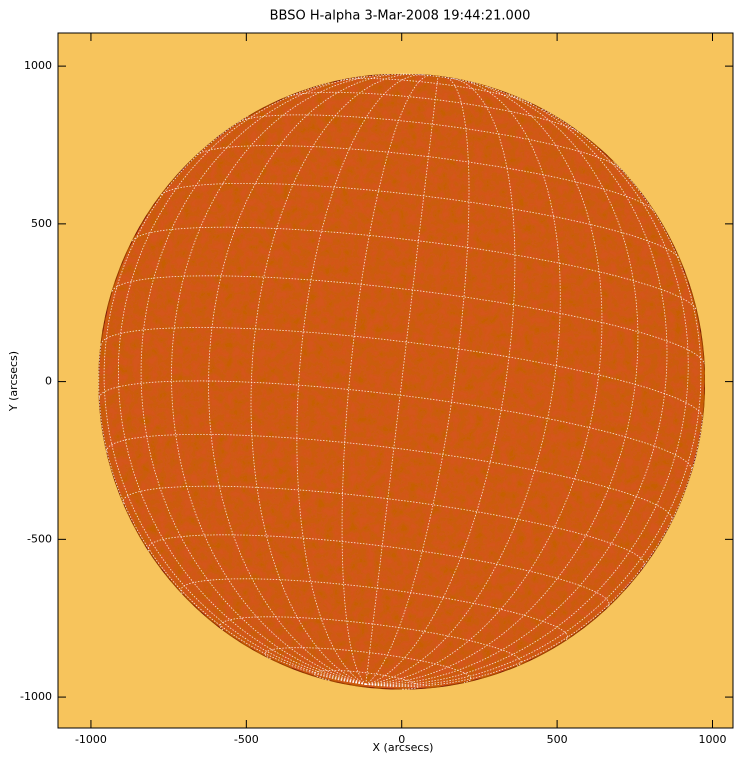 This screenshot has height=762, width=738. I want to click on x-axis-label: X (arcsecs), so click(403, 747).